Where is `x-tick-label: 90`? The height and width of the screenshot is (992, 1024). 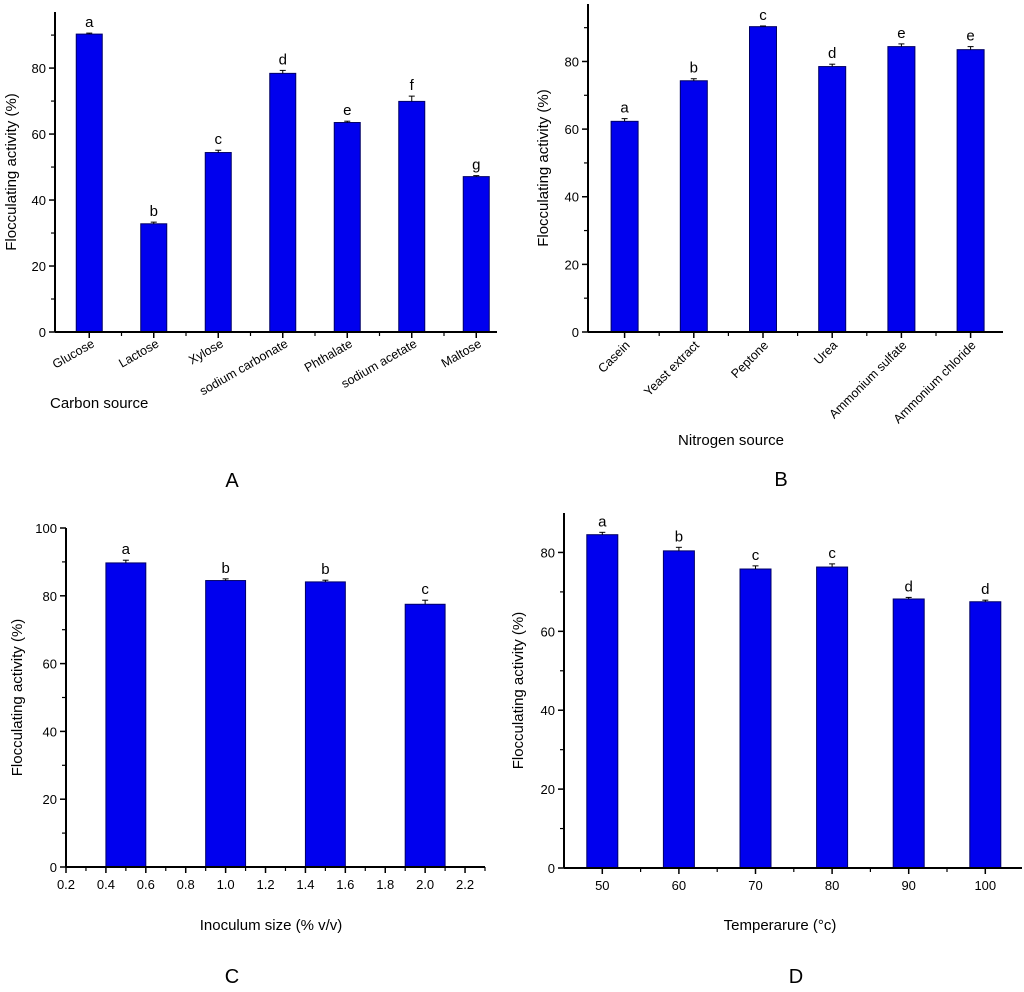 x-tick-label: 90 is located at coordinates (908, 885).